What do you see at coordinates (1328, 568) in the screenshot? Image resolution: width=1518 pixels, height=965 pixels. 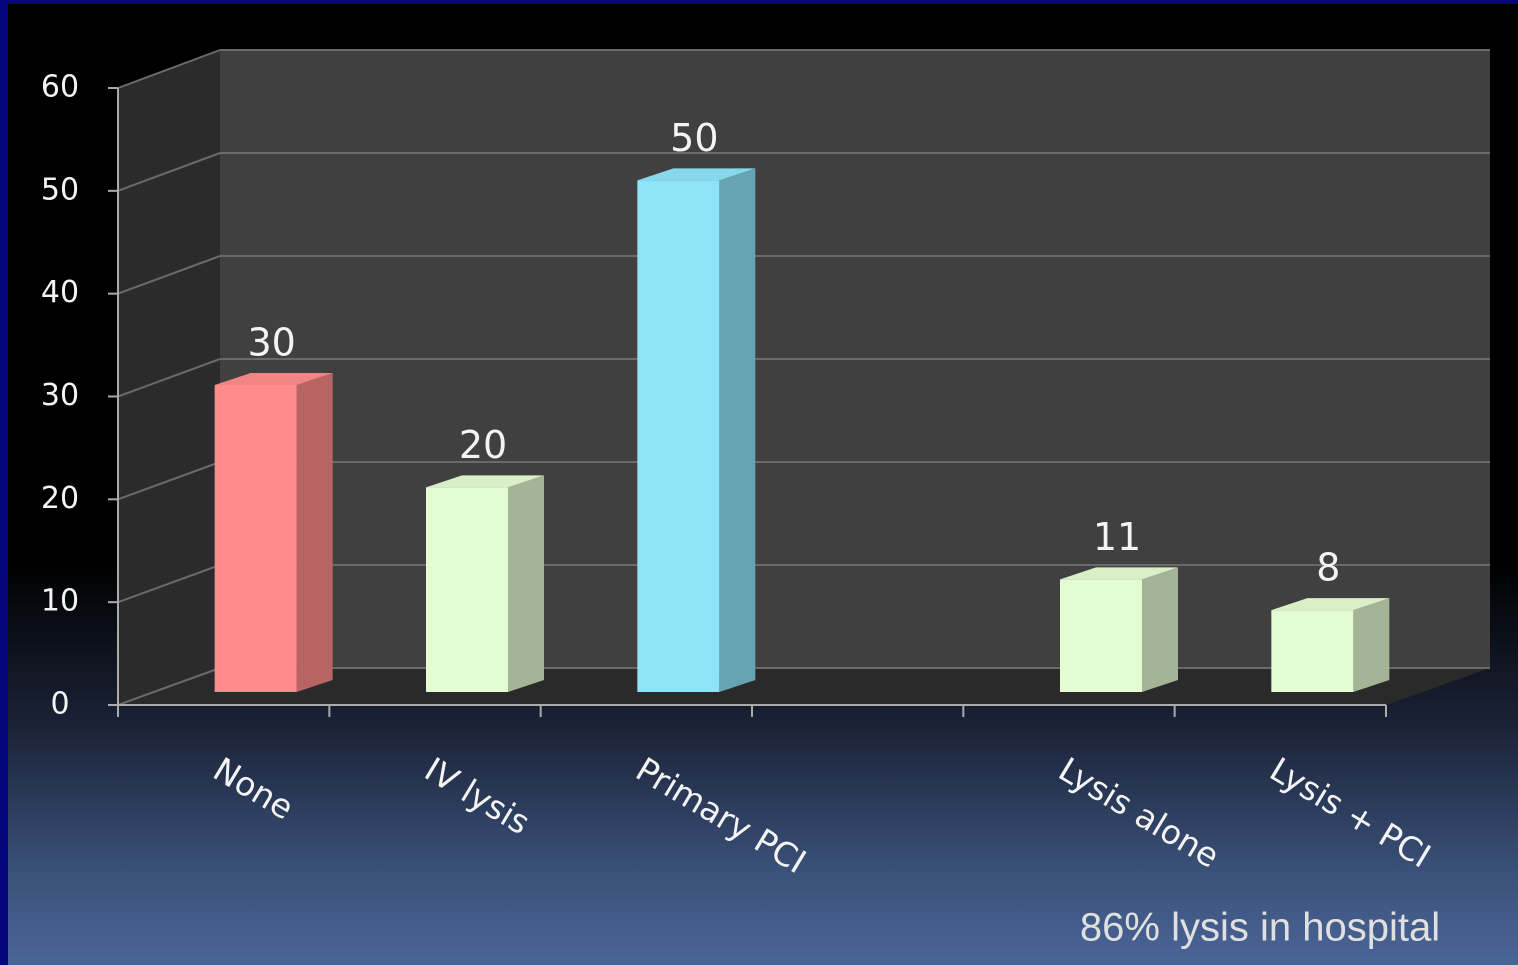 I see `data-label: 8` at bounding box center [1328, 568].